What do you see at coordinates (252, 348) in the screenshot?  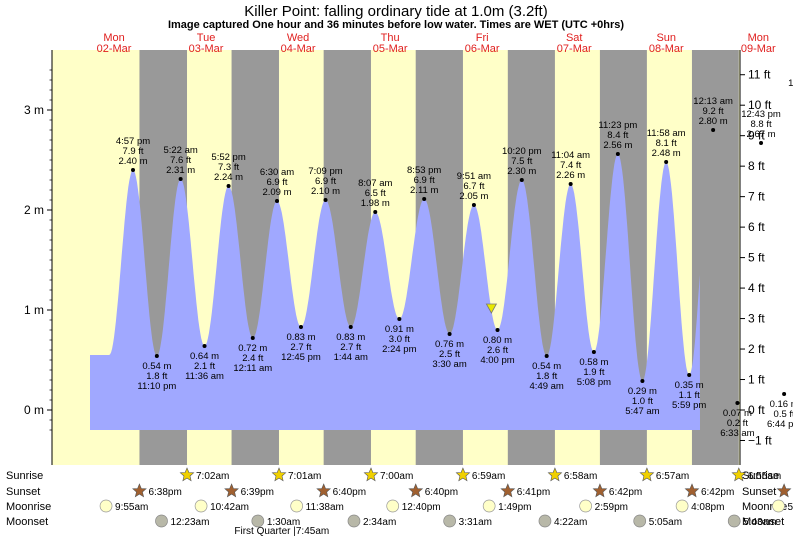 I see `tide-label: 0.72 m` at bounding box center [252, 348].